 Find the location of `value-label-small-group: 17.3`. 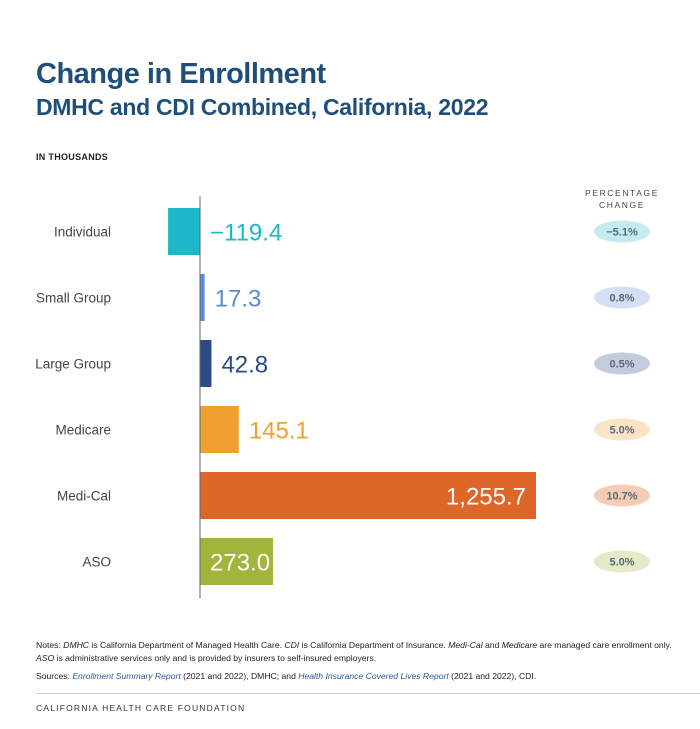

value-label-small-group: 17.3 is located at coordinates (238, 299).